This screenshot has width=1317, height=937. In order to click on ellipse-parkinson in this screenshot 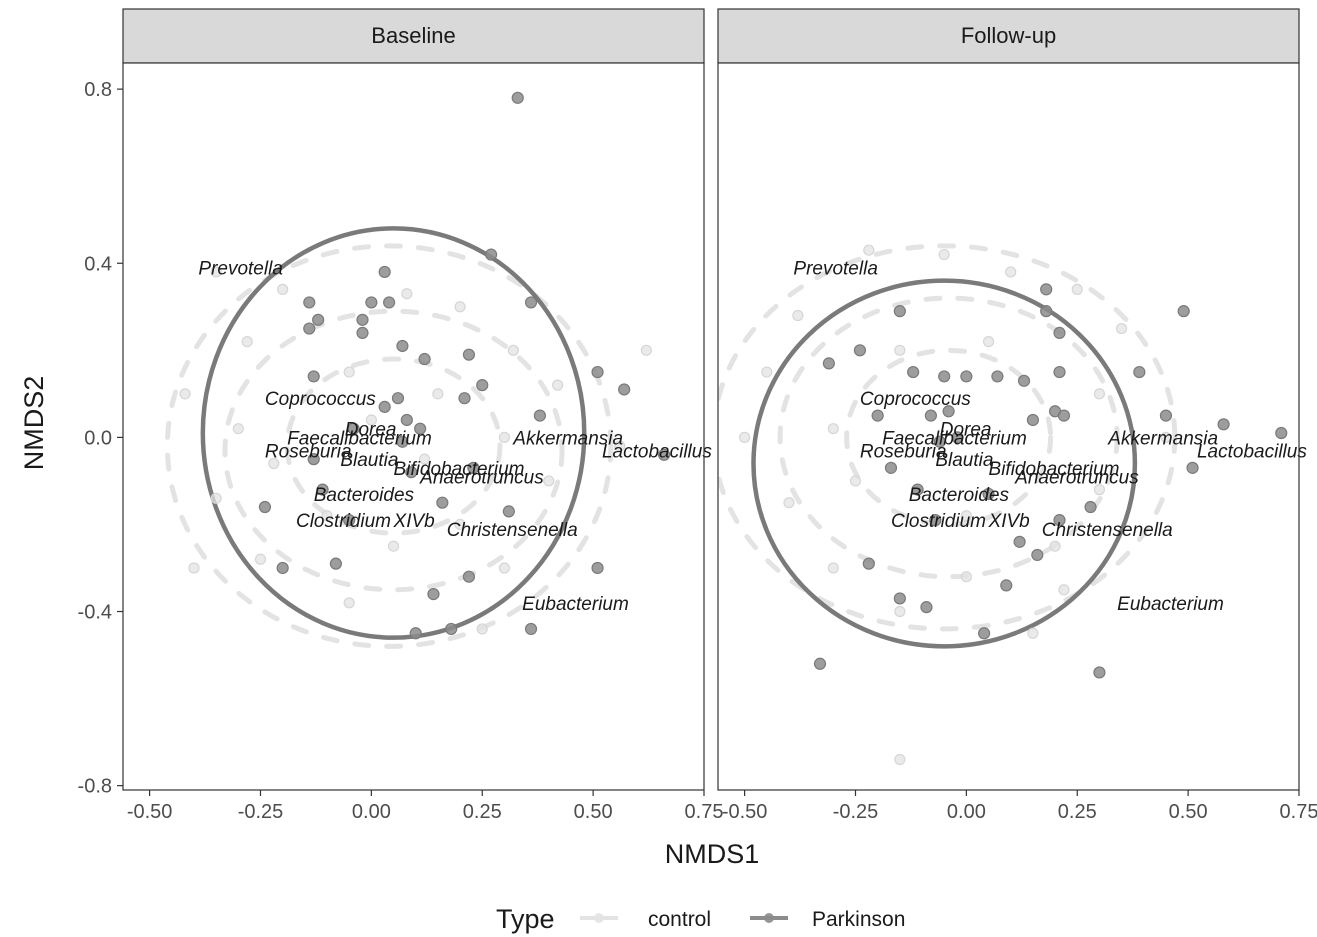, I will do `click(393, 433)`.